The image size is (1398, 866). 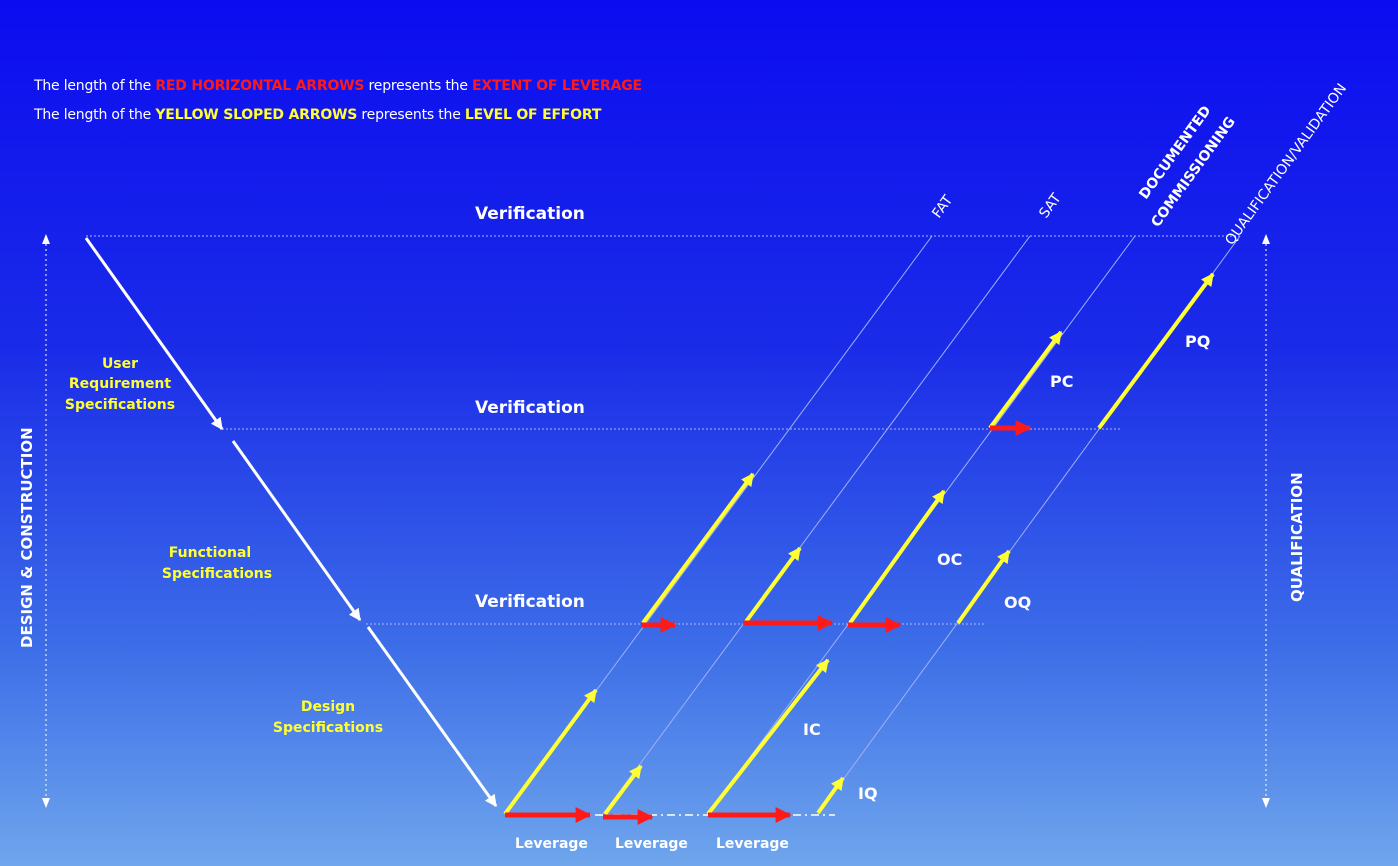 What do you see at coordinates (550, 752) in the screenshot?
I see `effort-arrow-ds-fat` at bounding box center [550, 752].